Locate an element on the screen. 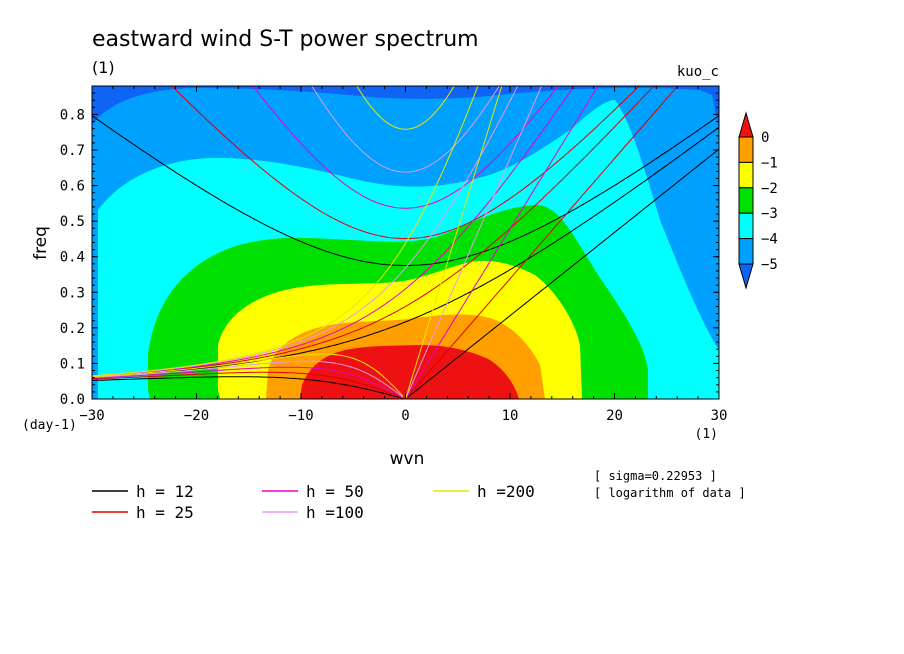 The image size is (904, 654). x-tick-label: −20 is located at coordinates (196, 416).